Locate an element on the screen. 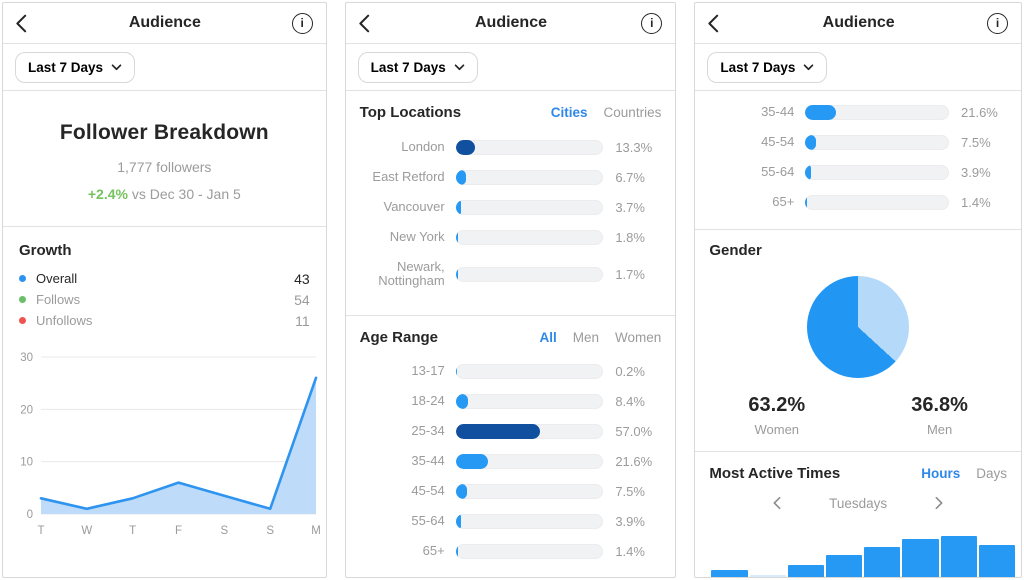  tab-men: Men is located at coordinates (586, 337).